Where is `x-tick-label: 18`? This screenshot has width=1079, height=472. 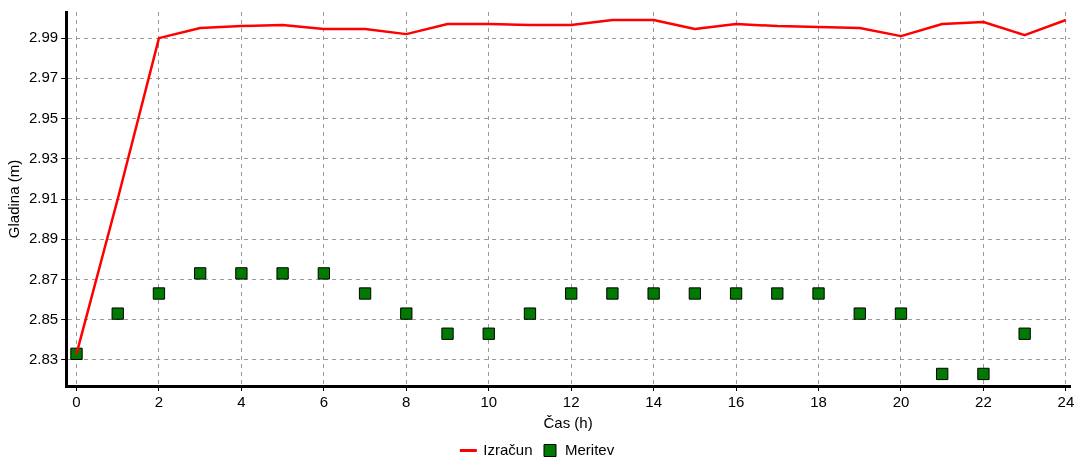 x-tick-label: 18 is located at coordinates (818, 402).